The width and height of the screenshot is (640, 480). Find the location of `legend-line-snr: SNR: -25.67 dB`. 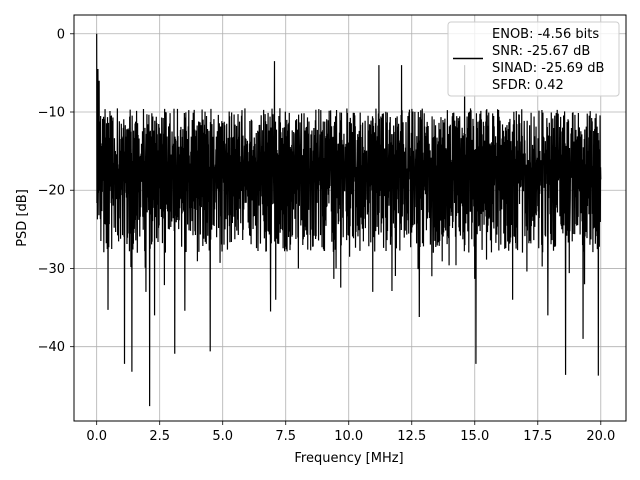

legend-line-snr: SNR: -25.67 dB is located at coordinates (541, 51).